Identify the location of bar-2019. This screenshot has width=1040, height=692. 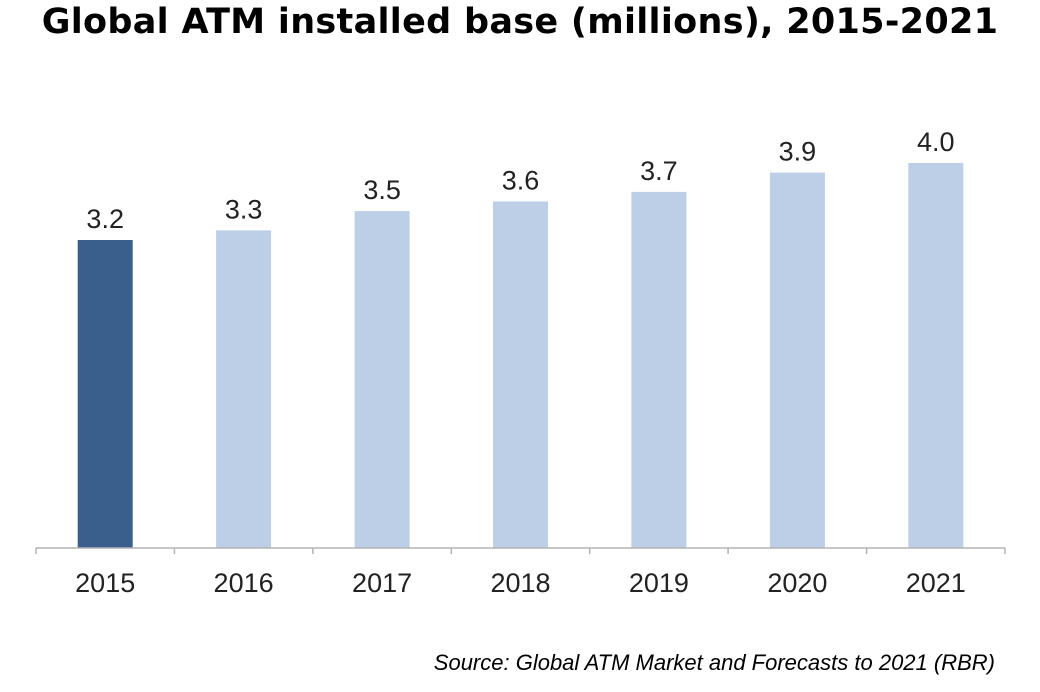
(659, 369).